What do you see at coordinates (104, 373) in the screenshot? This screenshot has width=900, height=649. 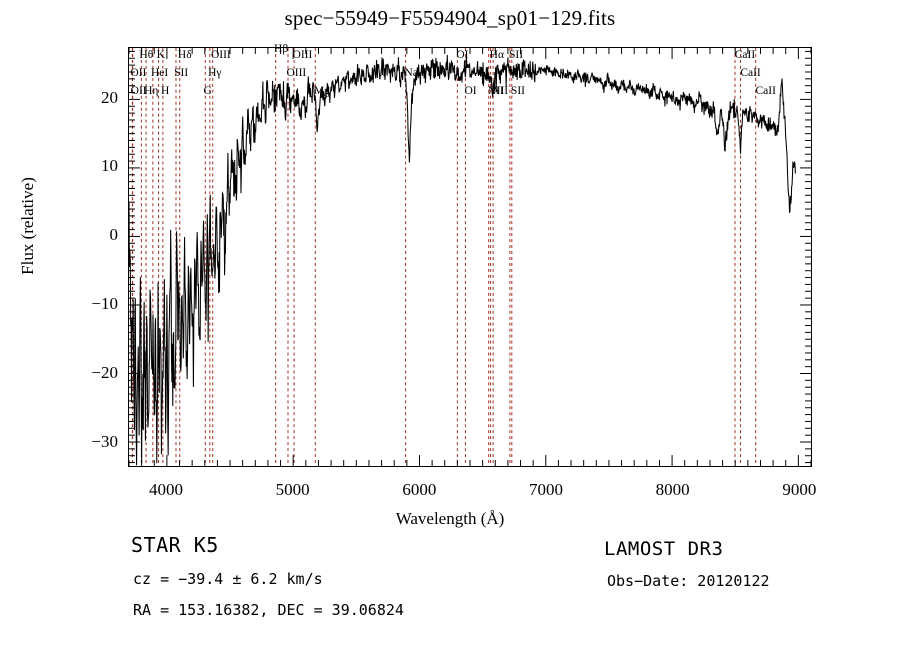 I see `y-tick-minus20: −20` at bounding box center [104, 373].